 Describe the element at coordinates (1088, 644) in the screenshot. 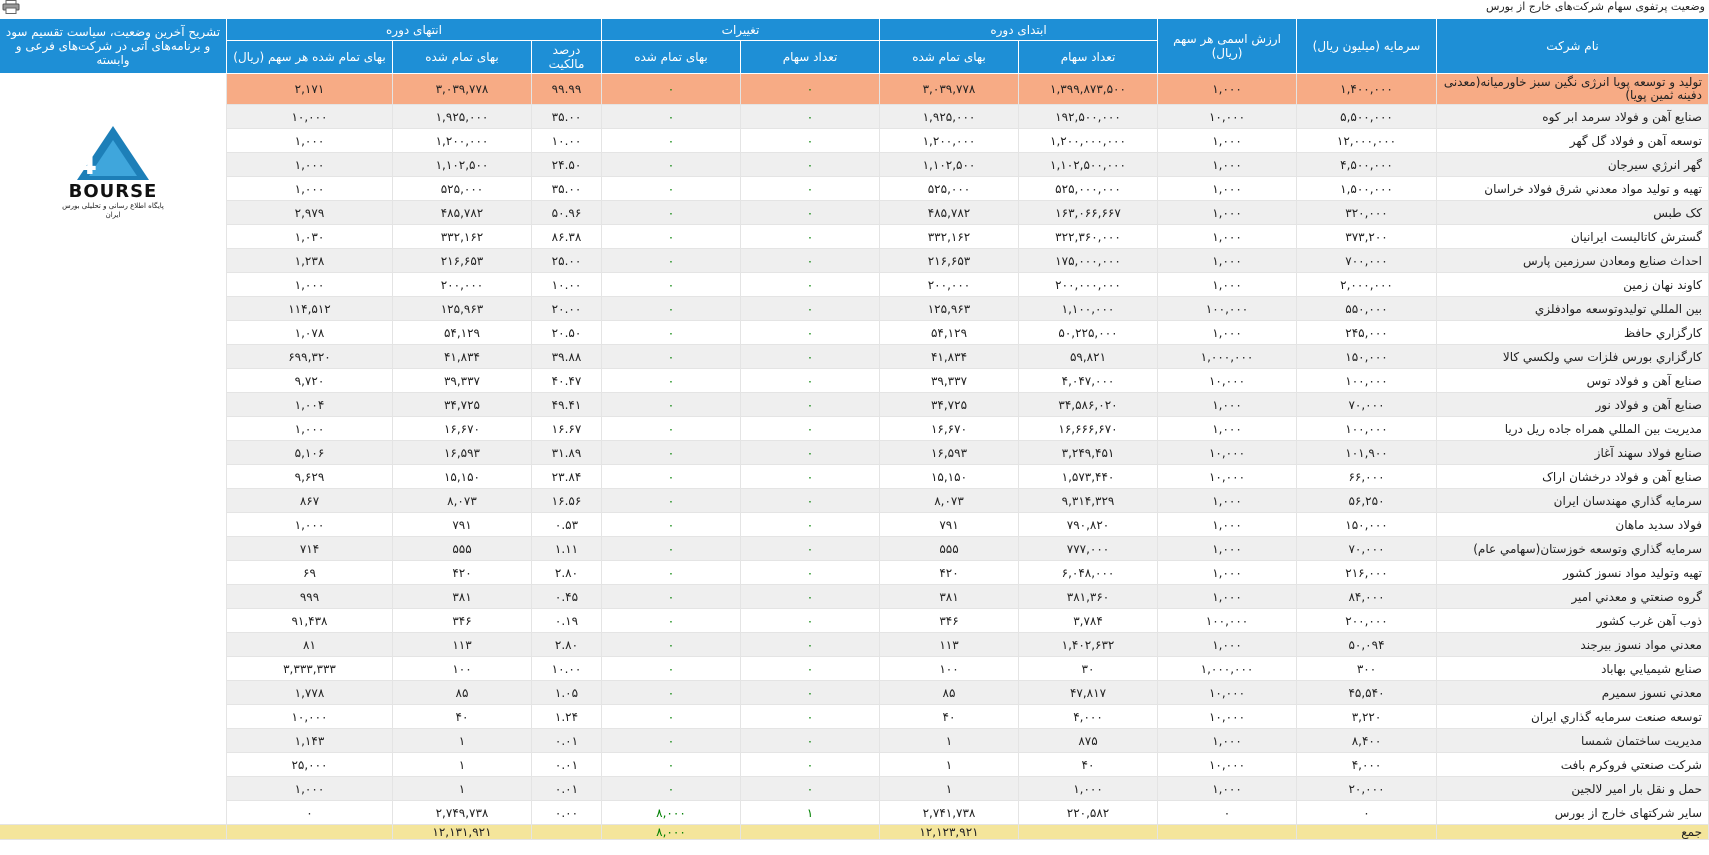

I see `cell-s-count: ۱,۴۰۲,۶۳۲` at that location.